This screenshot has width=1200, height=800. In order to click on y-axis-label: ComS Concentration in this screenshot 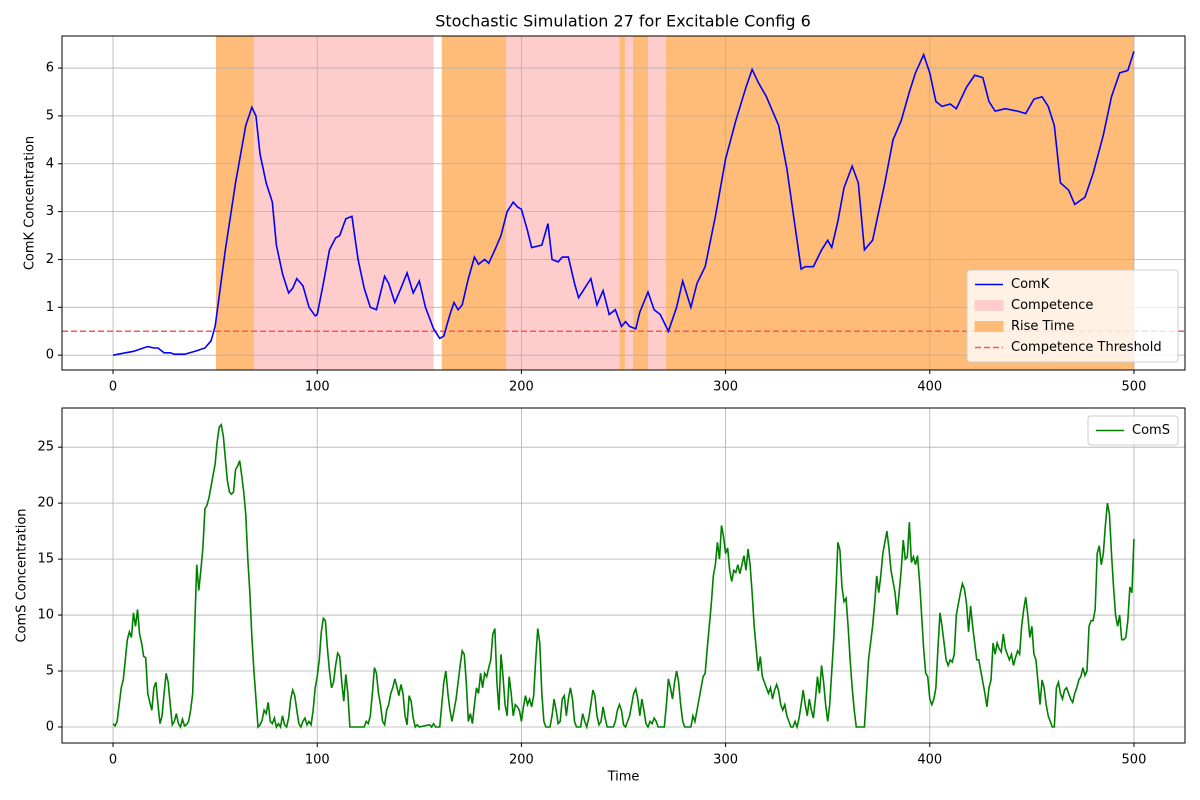, I will do `click(22, 575)`.